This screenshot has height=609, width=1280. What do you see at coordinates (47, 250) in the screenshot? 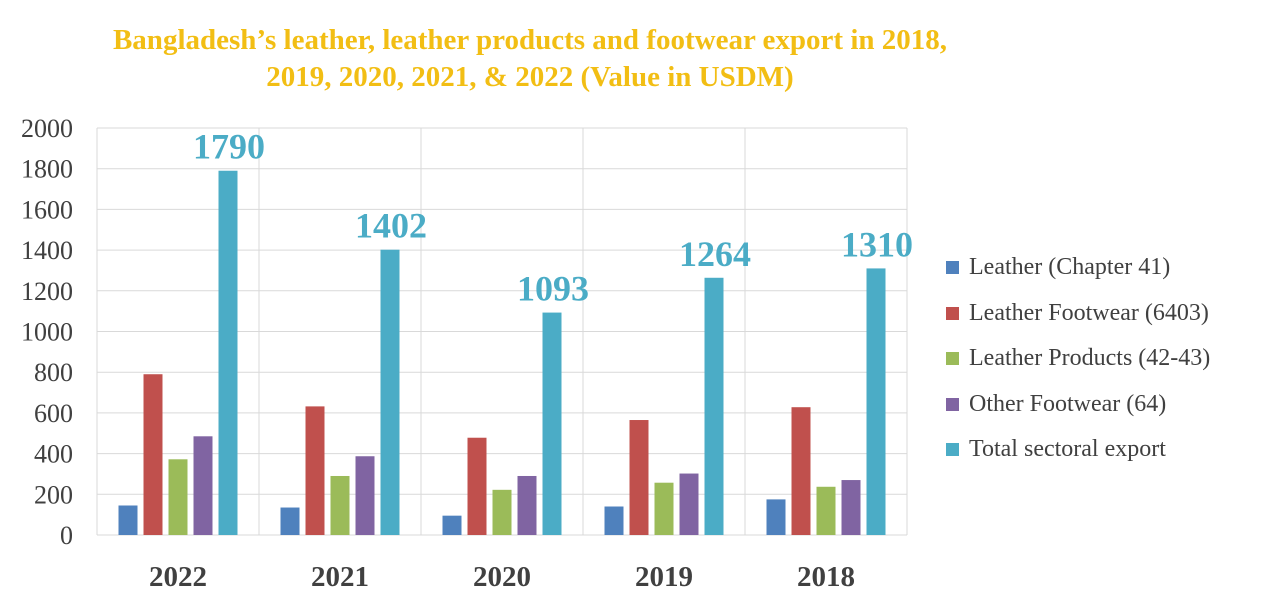
I see `y-tick-label: 1400` at bounding box center [47, 250].